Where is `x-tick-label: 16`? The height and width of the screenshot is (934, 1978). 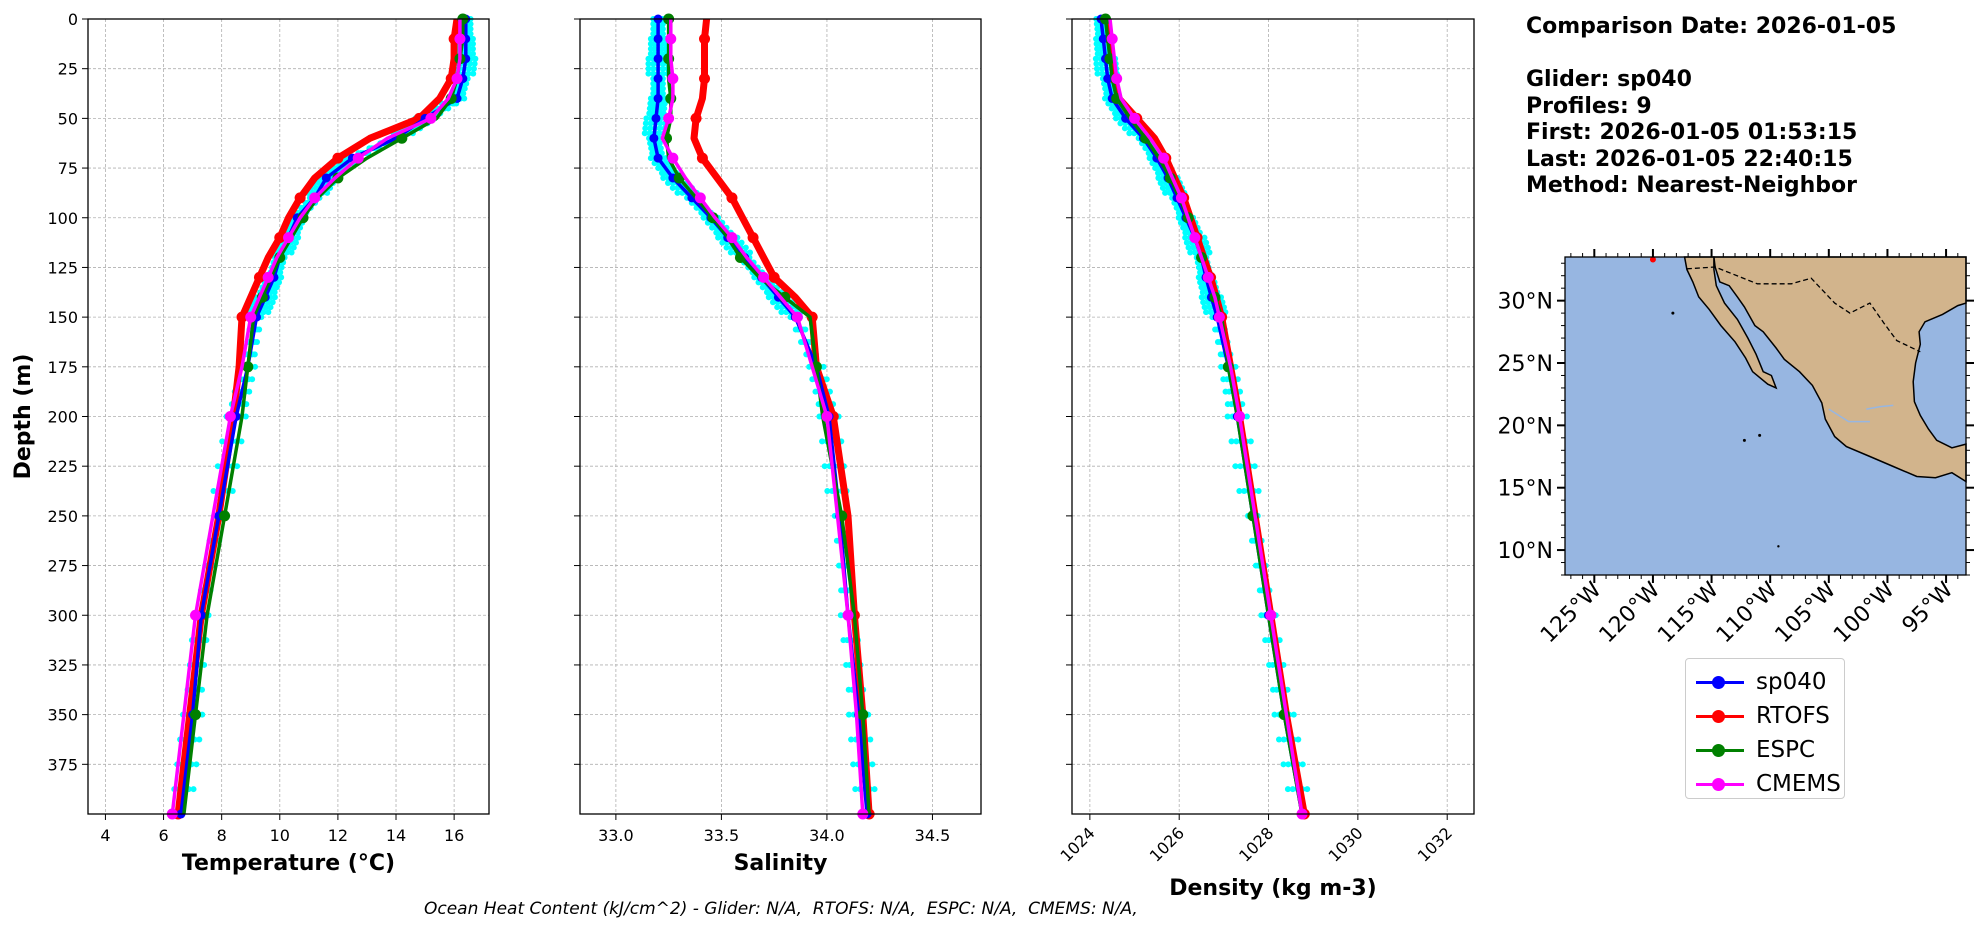 x-tick-label: 16 is located at coordinates (454, 835).